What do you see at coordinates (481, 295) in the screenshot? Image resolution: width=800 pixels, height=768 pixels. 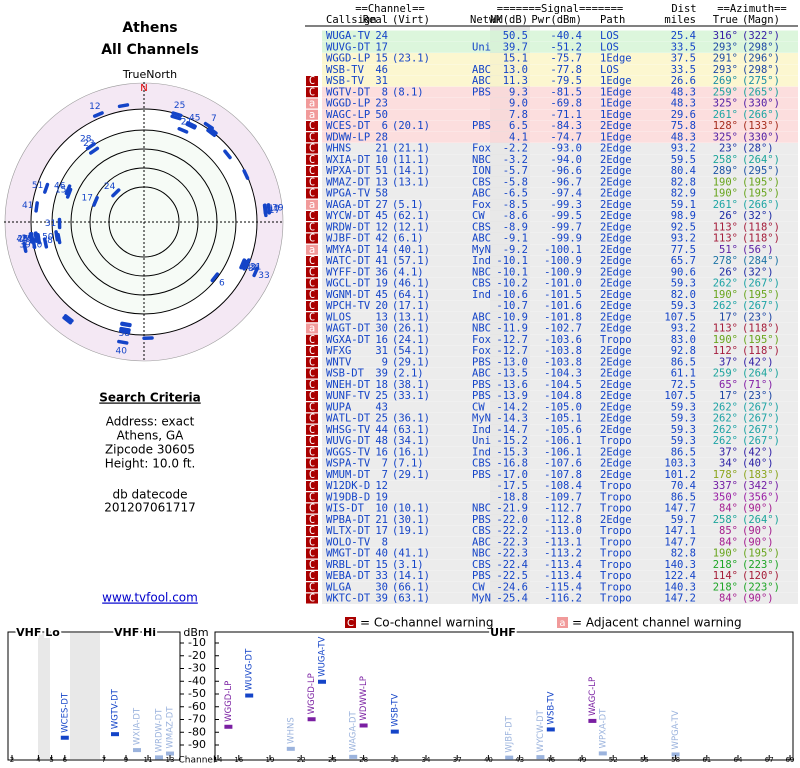 I see `cell: Ind` at bounding box center [481, 295].